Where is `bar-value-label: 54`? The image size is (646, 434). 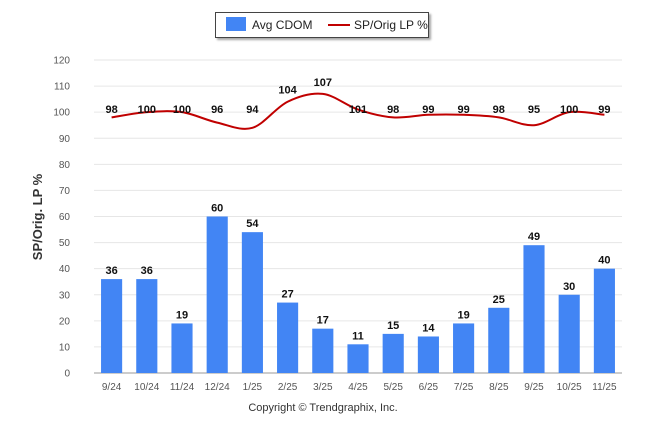
bar-value-label: 54 is located at coordinates (252, 224).